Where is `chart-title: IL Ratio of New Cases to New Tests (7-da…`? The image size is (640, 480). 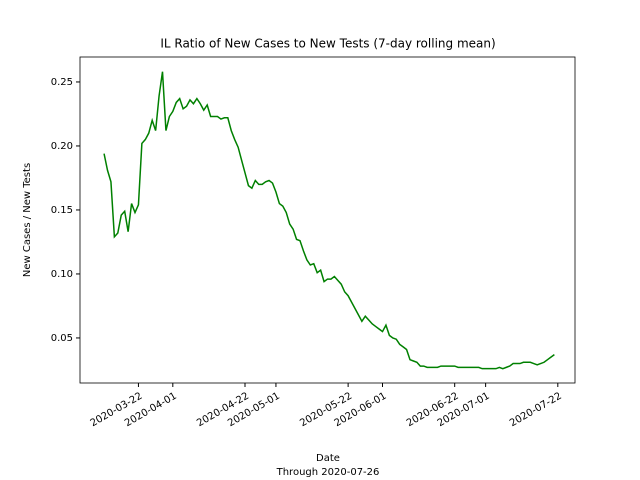
chart-title: IL Ratio of New Cases to New Tests (7-da… is located at coordinates (327, 44).